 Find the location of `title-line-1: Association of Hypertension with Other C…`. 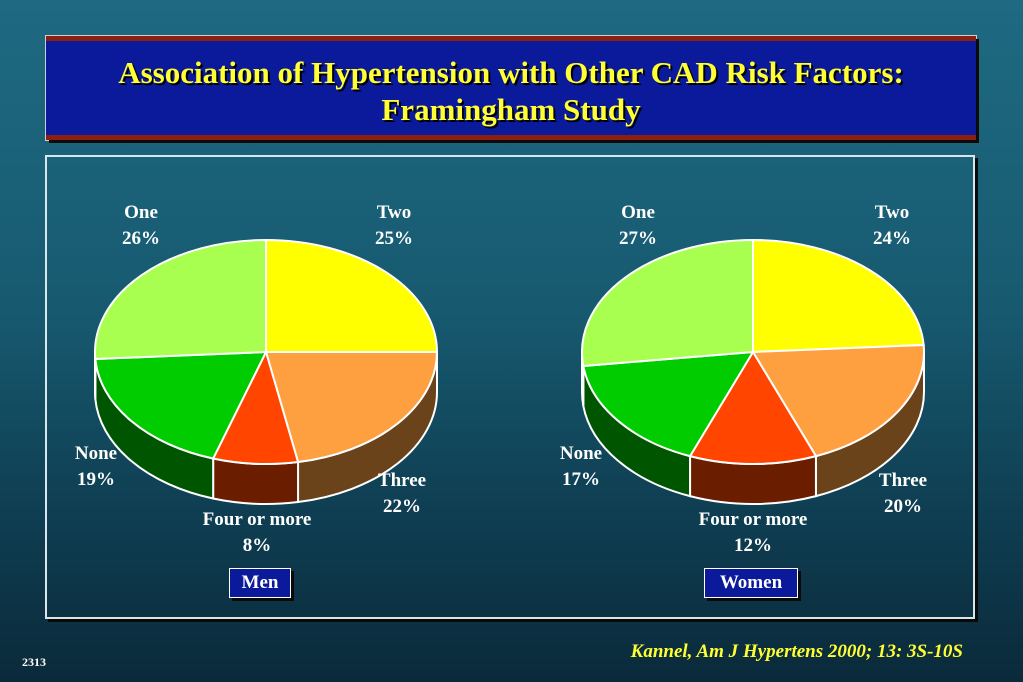

title-line-1: Association of Hypertension with Other C… is located at coordinates (511, 72).